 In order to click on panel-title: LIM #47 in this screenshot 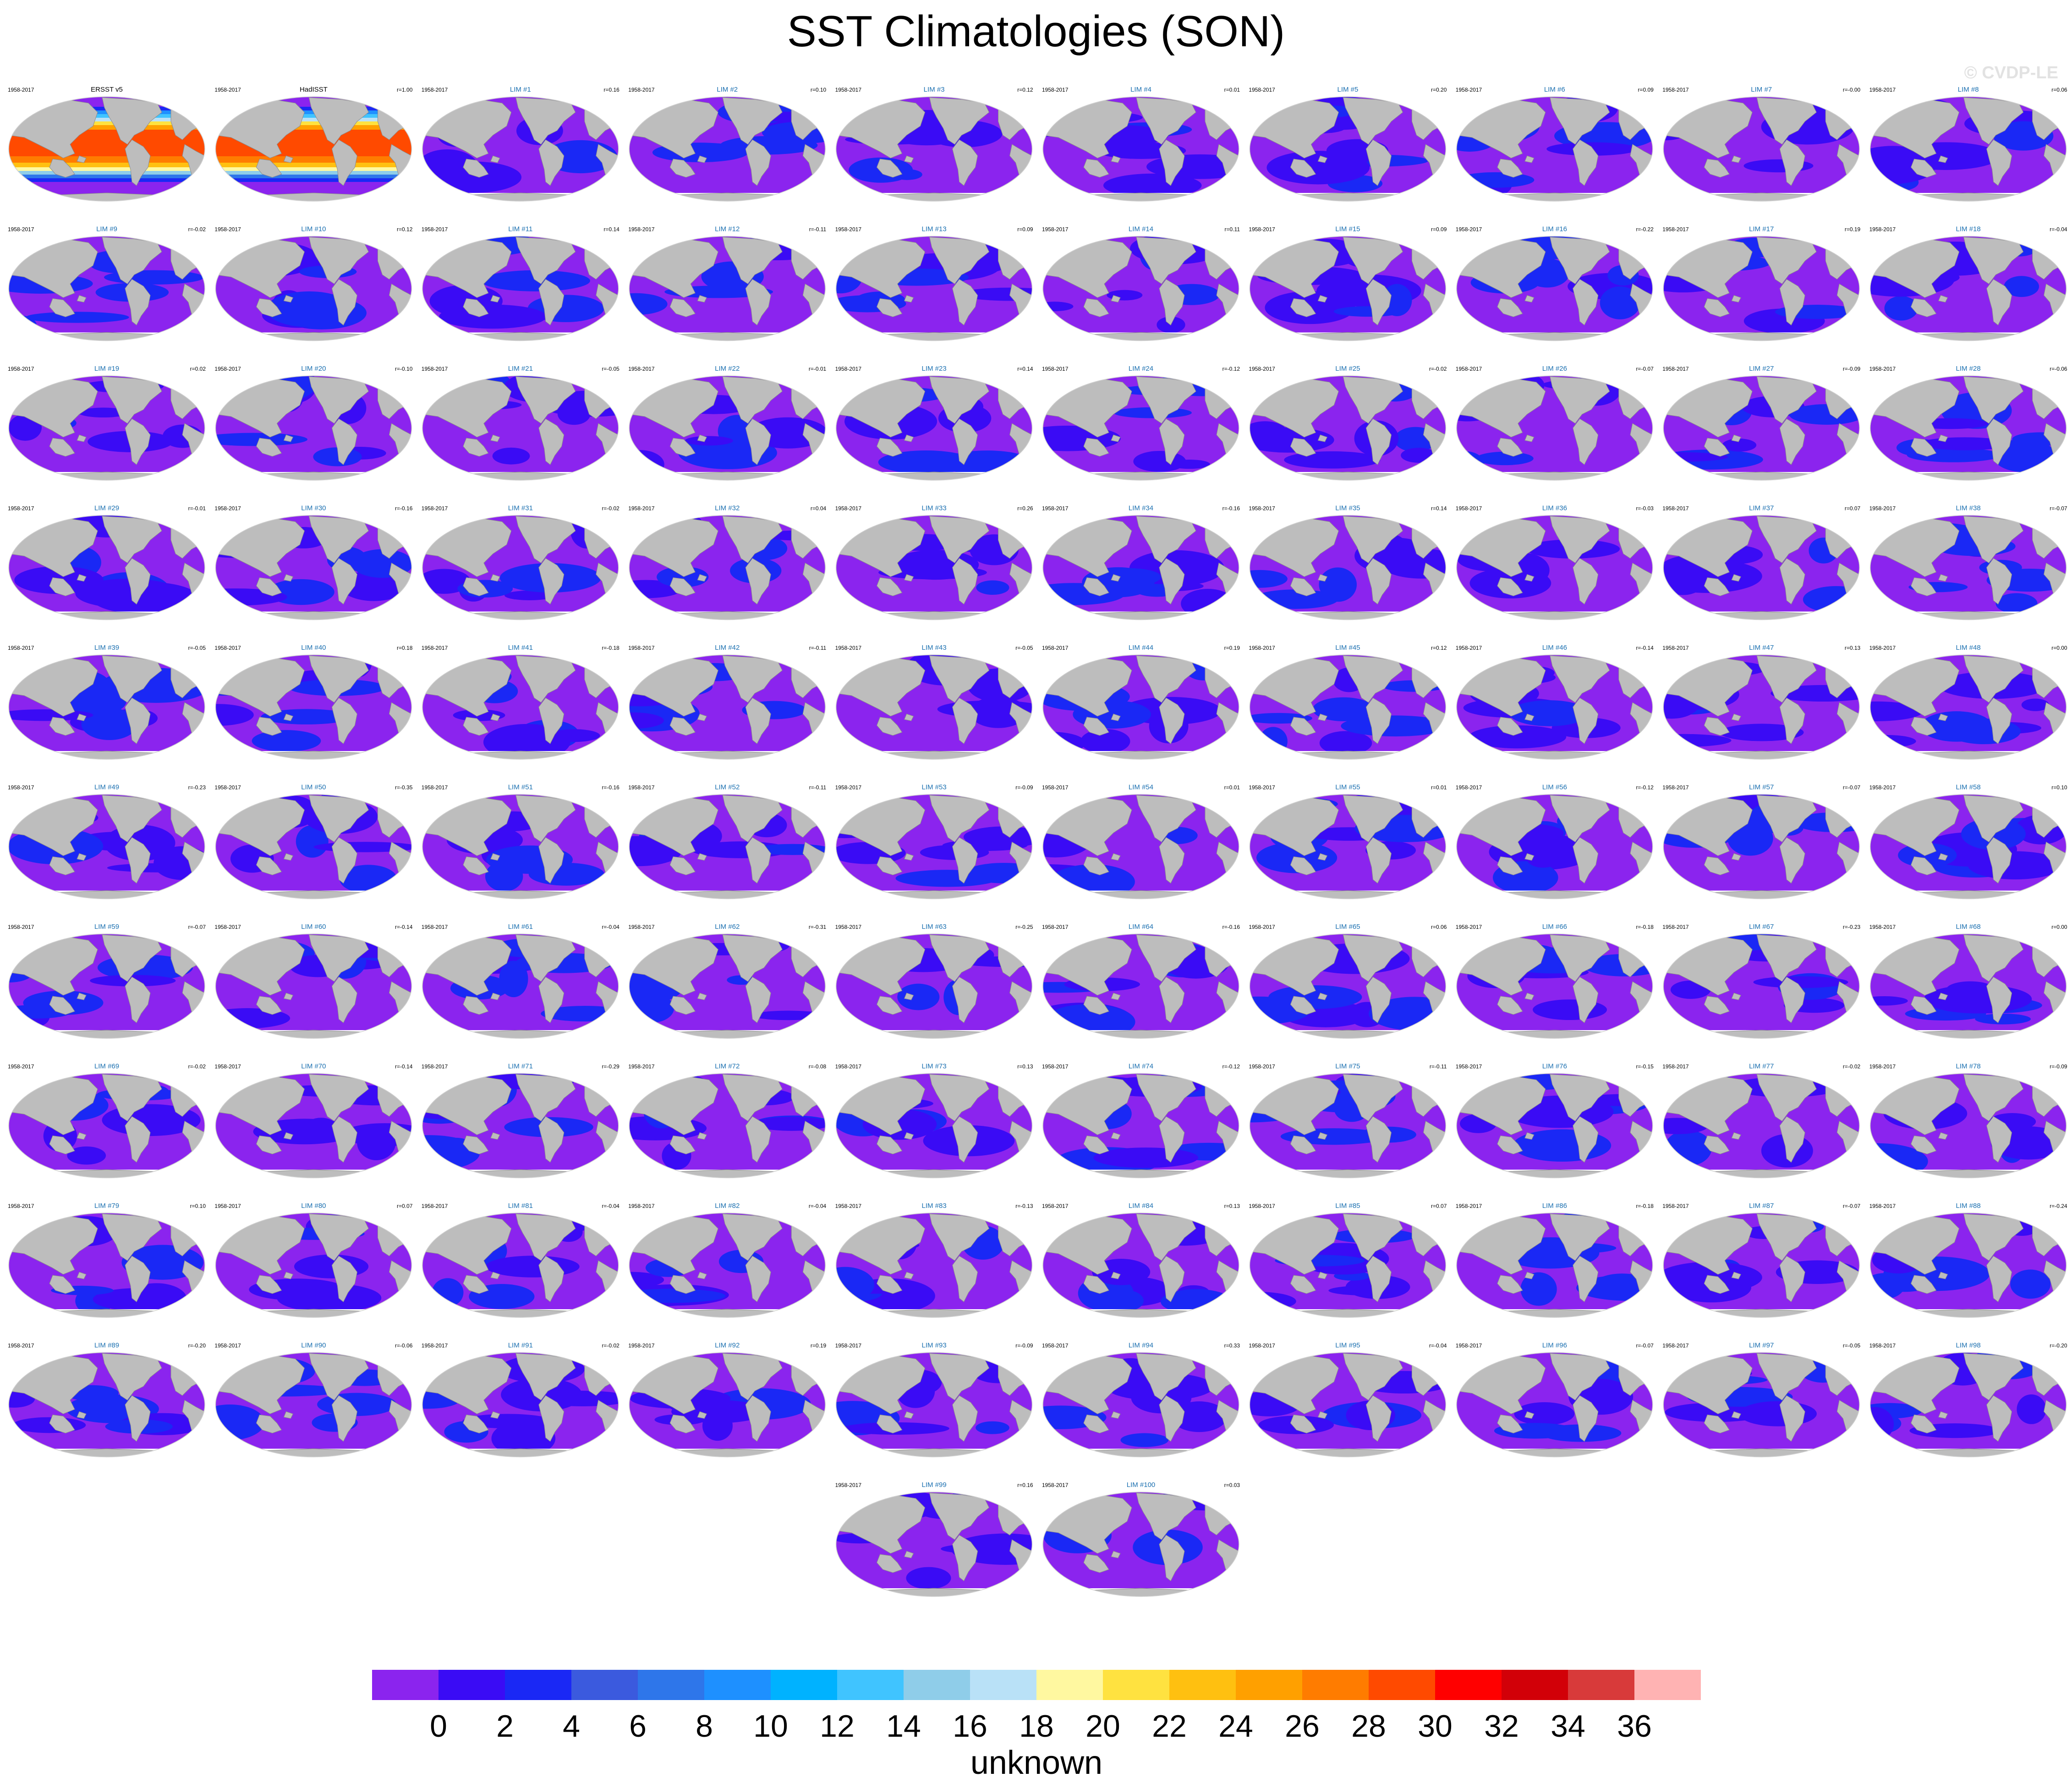, I will do `click(1761, 648)`.